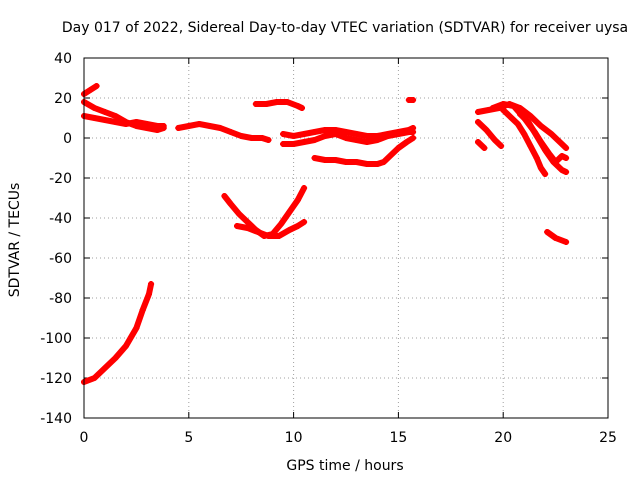 This screenshot has width=640, height=480. Describe the element at coordinates (364, 151) in the screenshot. I see `series-arc-h` at that location.